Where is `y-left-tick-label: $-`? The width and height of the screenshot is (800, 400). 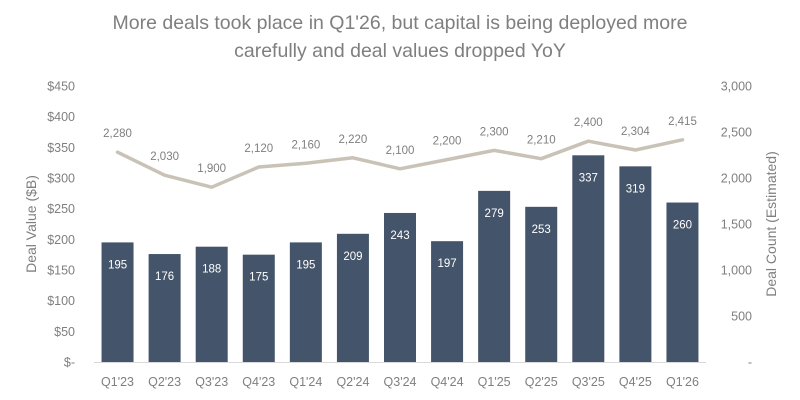 y-left-tick-label: $- is located at coordinates (69, 363).